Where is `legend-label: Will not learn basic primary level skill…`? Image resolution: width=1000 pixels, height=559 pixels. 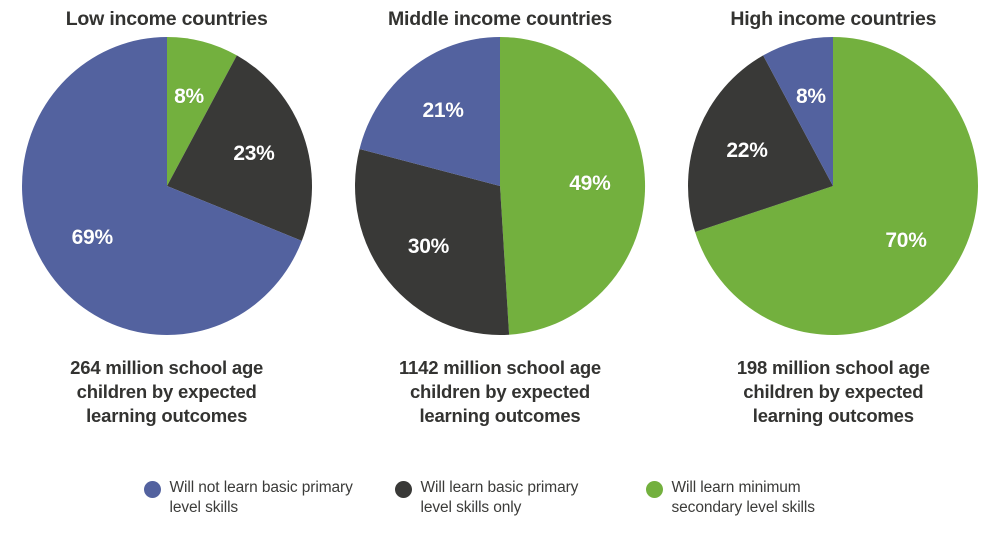 legend-label: Will not learn basic primary level skill… is located at coordinates (261, 498).